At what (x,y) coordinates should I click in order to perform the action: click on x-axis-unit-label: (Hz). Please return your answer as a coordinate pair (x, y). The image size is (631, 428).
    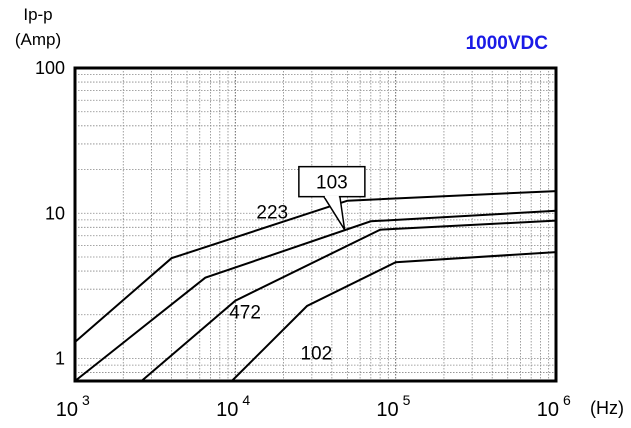
    Looking at the image, I should click on (607, 408).